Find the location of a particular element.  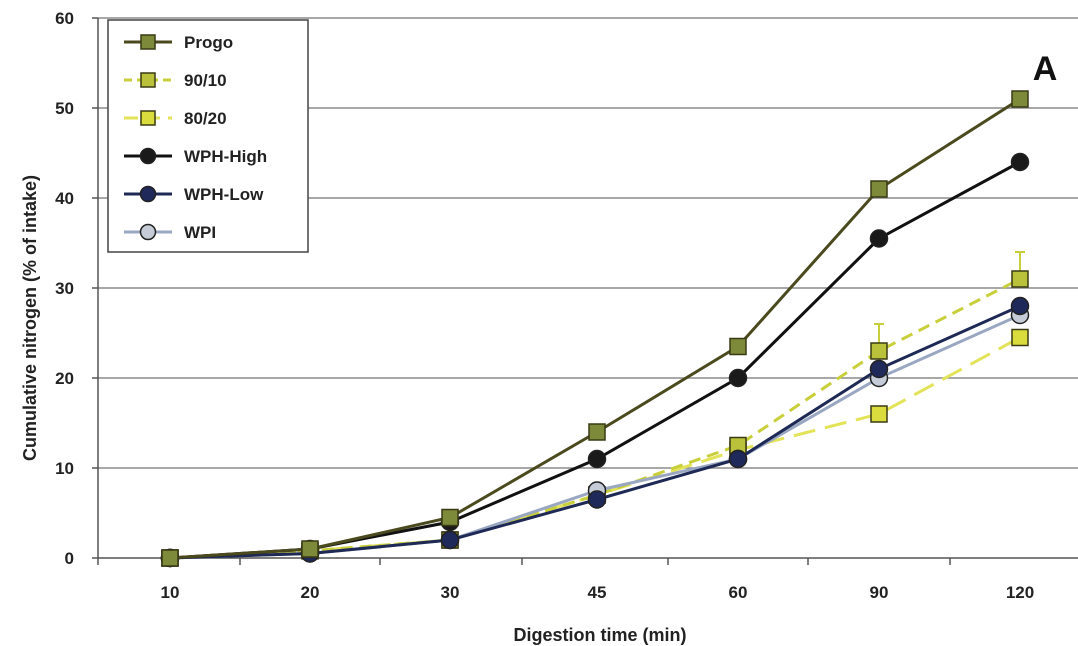

y-tick-label: 30 is located at coordinates (64, 288).